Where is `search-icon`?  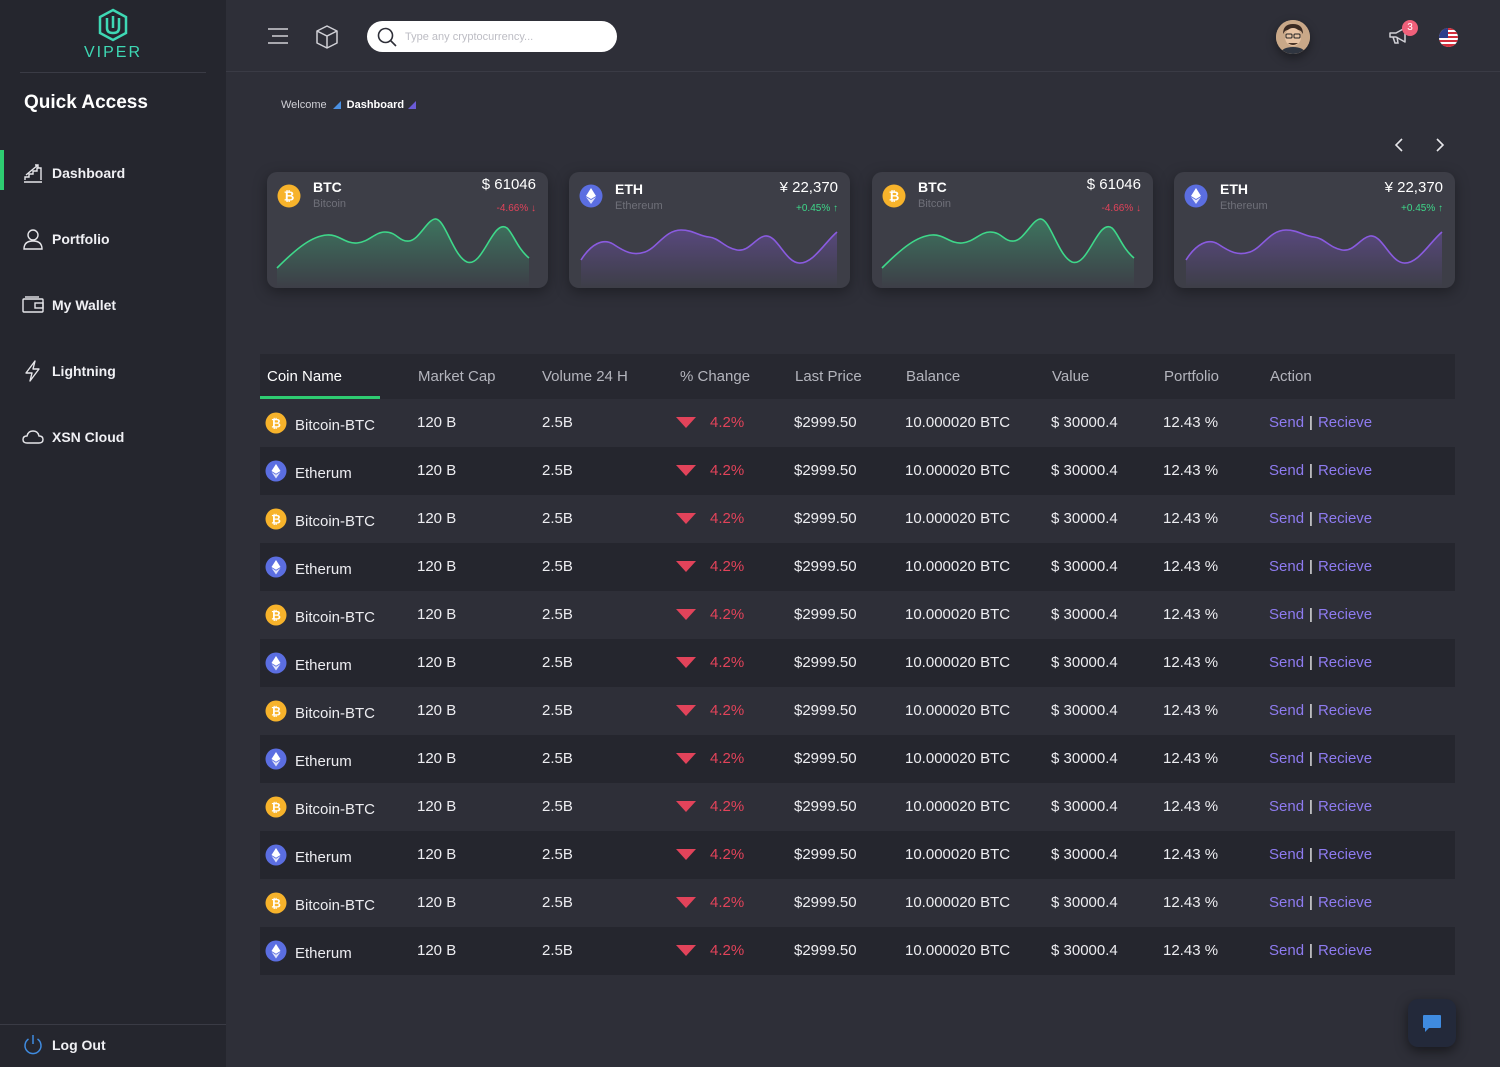
search-icon is located at coordinates (387, 37).